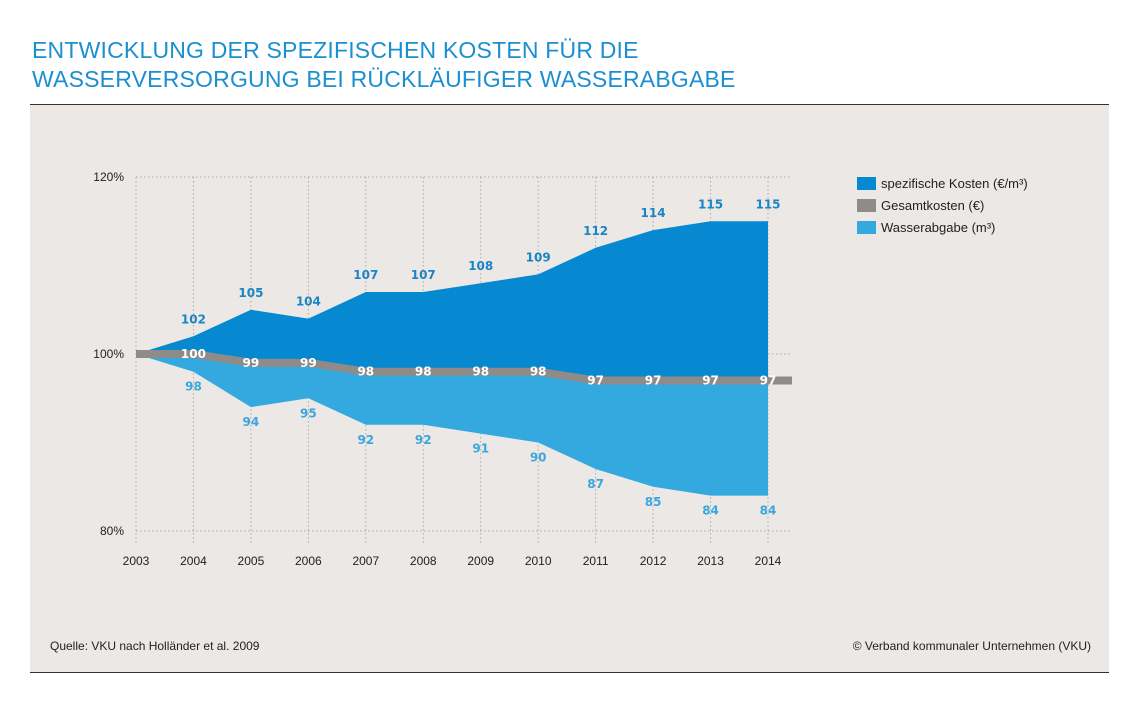 This screenshot has width=1139, height=703. Describe the element at coordinates (569, 672) in the screenshot. I see `bottom-rule` at that location.